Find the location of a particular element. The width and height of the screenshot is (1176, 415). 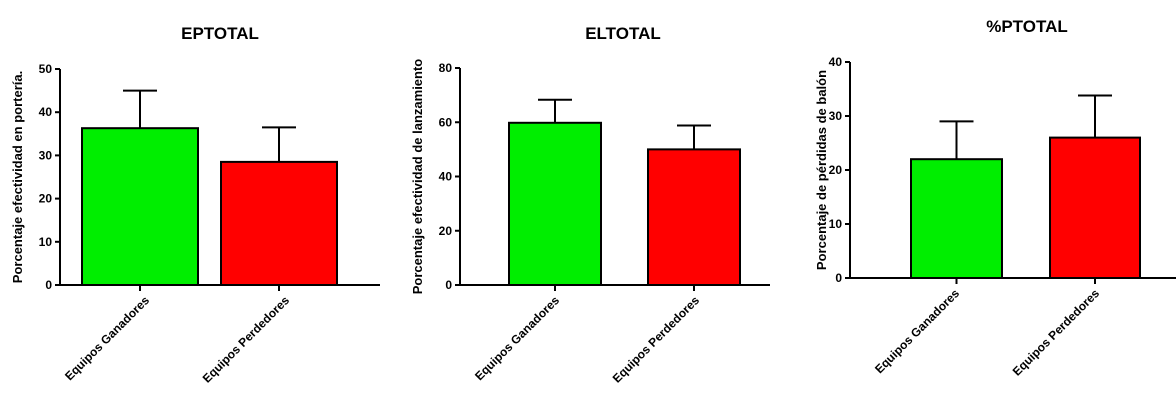

y-axis-label: Porcentaje efectividad en portería. is located at coordinates (17, 177).